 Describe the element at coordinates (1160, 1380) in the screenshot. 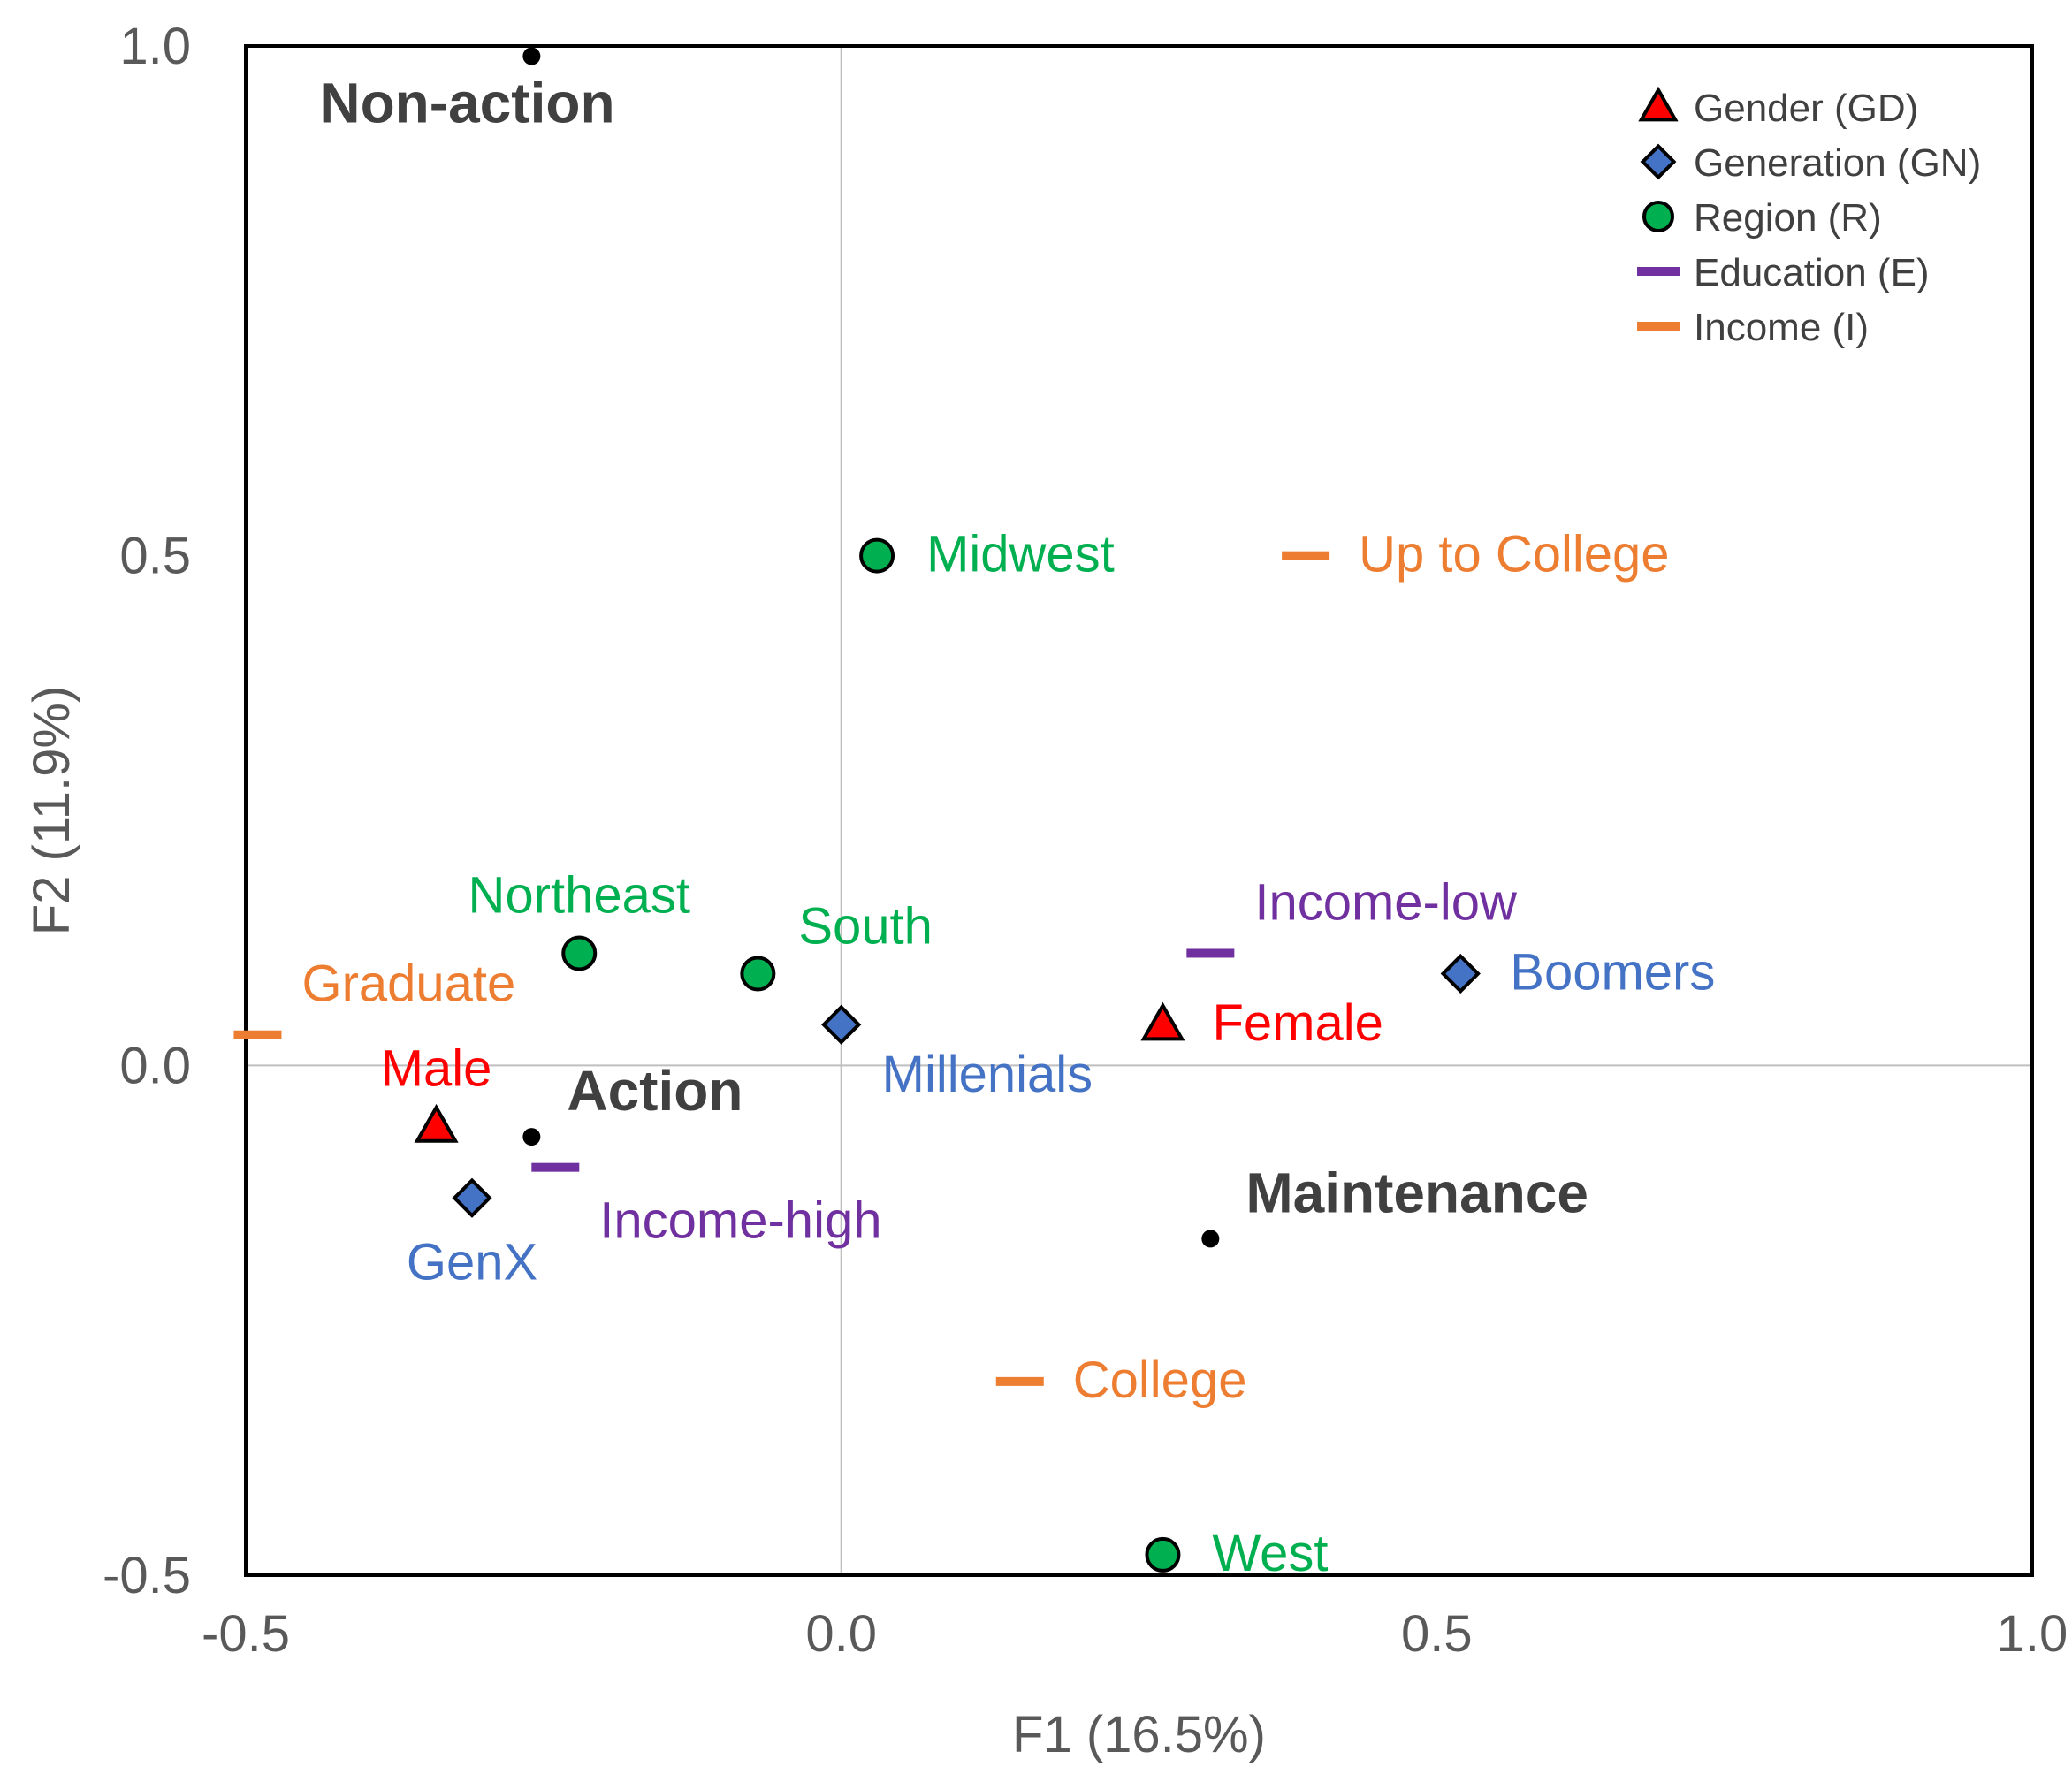

I see `label-college: College` at that location.